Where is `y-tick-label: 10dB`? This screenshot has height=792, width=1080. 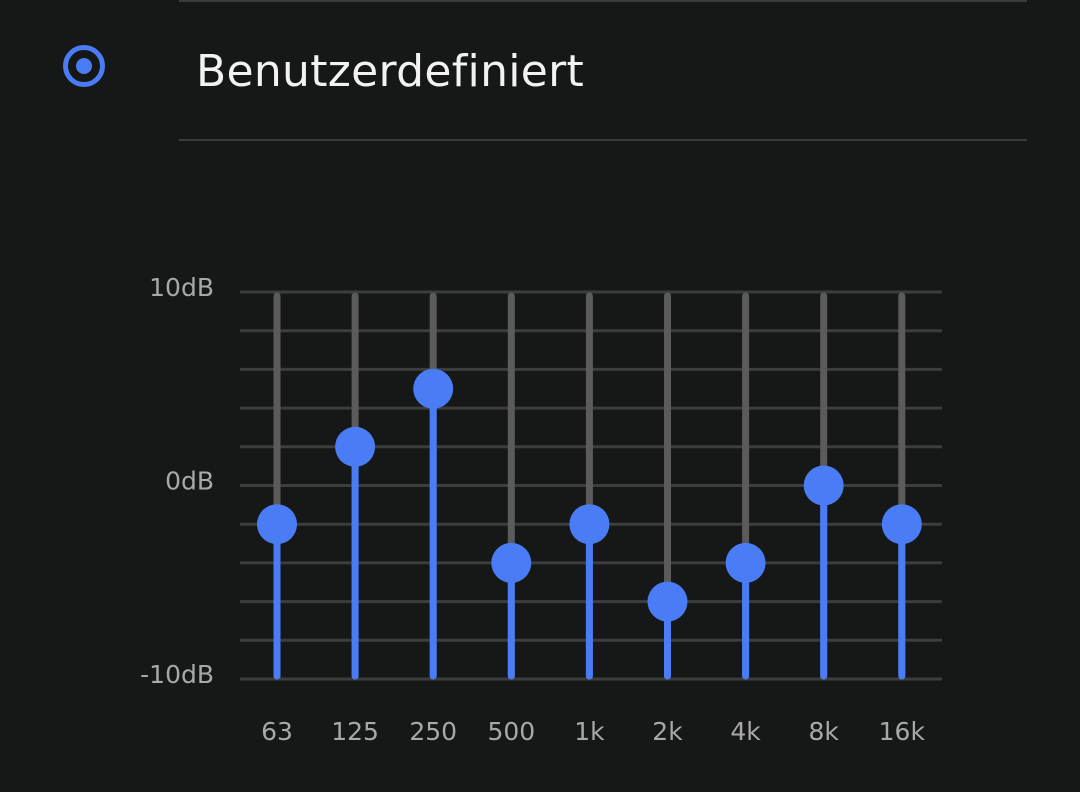
y-tick-label: 10dB is located at coordinates (181, 287).